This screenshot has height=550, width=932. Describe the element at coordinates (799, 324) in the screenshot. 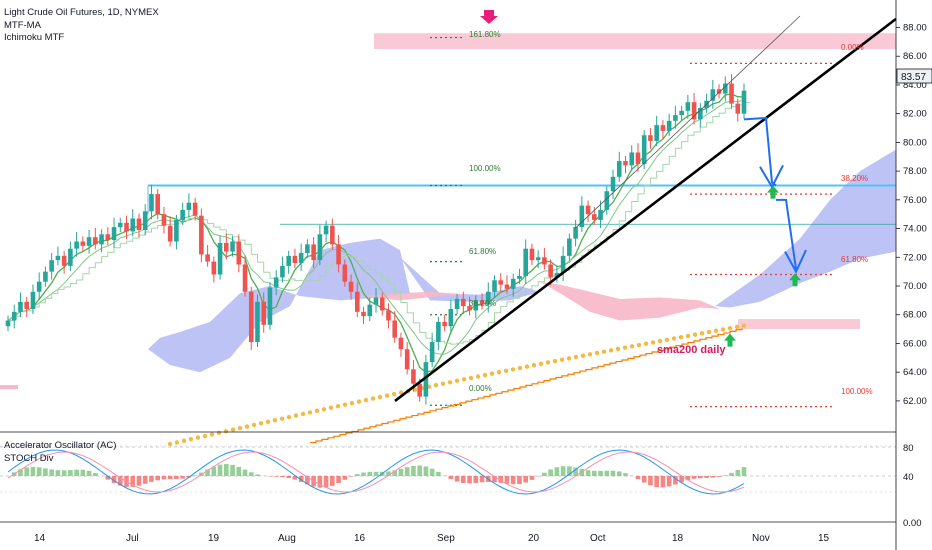

I see `zone-sma` at that location.